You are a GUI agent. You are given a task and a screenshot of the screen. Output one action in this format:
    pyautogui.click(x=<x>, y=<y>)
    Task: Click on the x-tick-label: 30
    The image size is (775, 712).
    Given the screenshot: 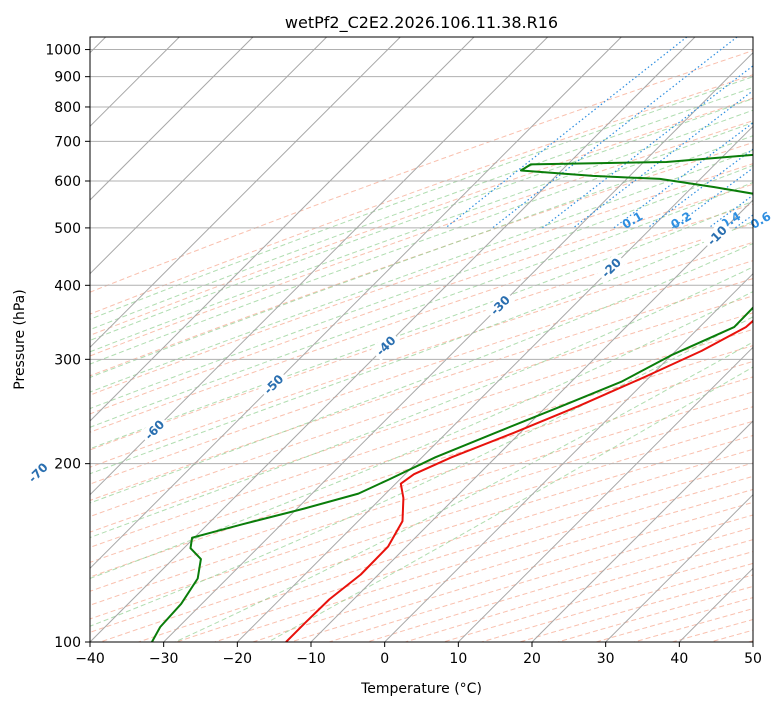 What is the action you would take?
    pyautogui.click(x=606, y=659)
    